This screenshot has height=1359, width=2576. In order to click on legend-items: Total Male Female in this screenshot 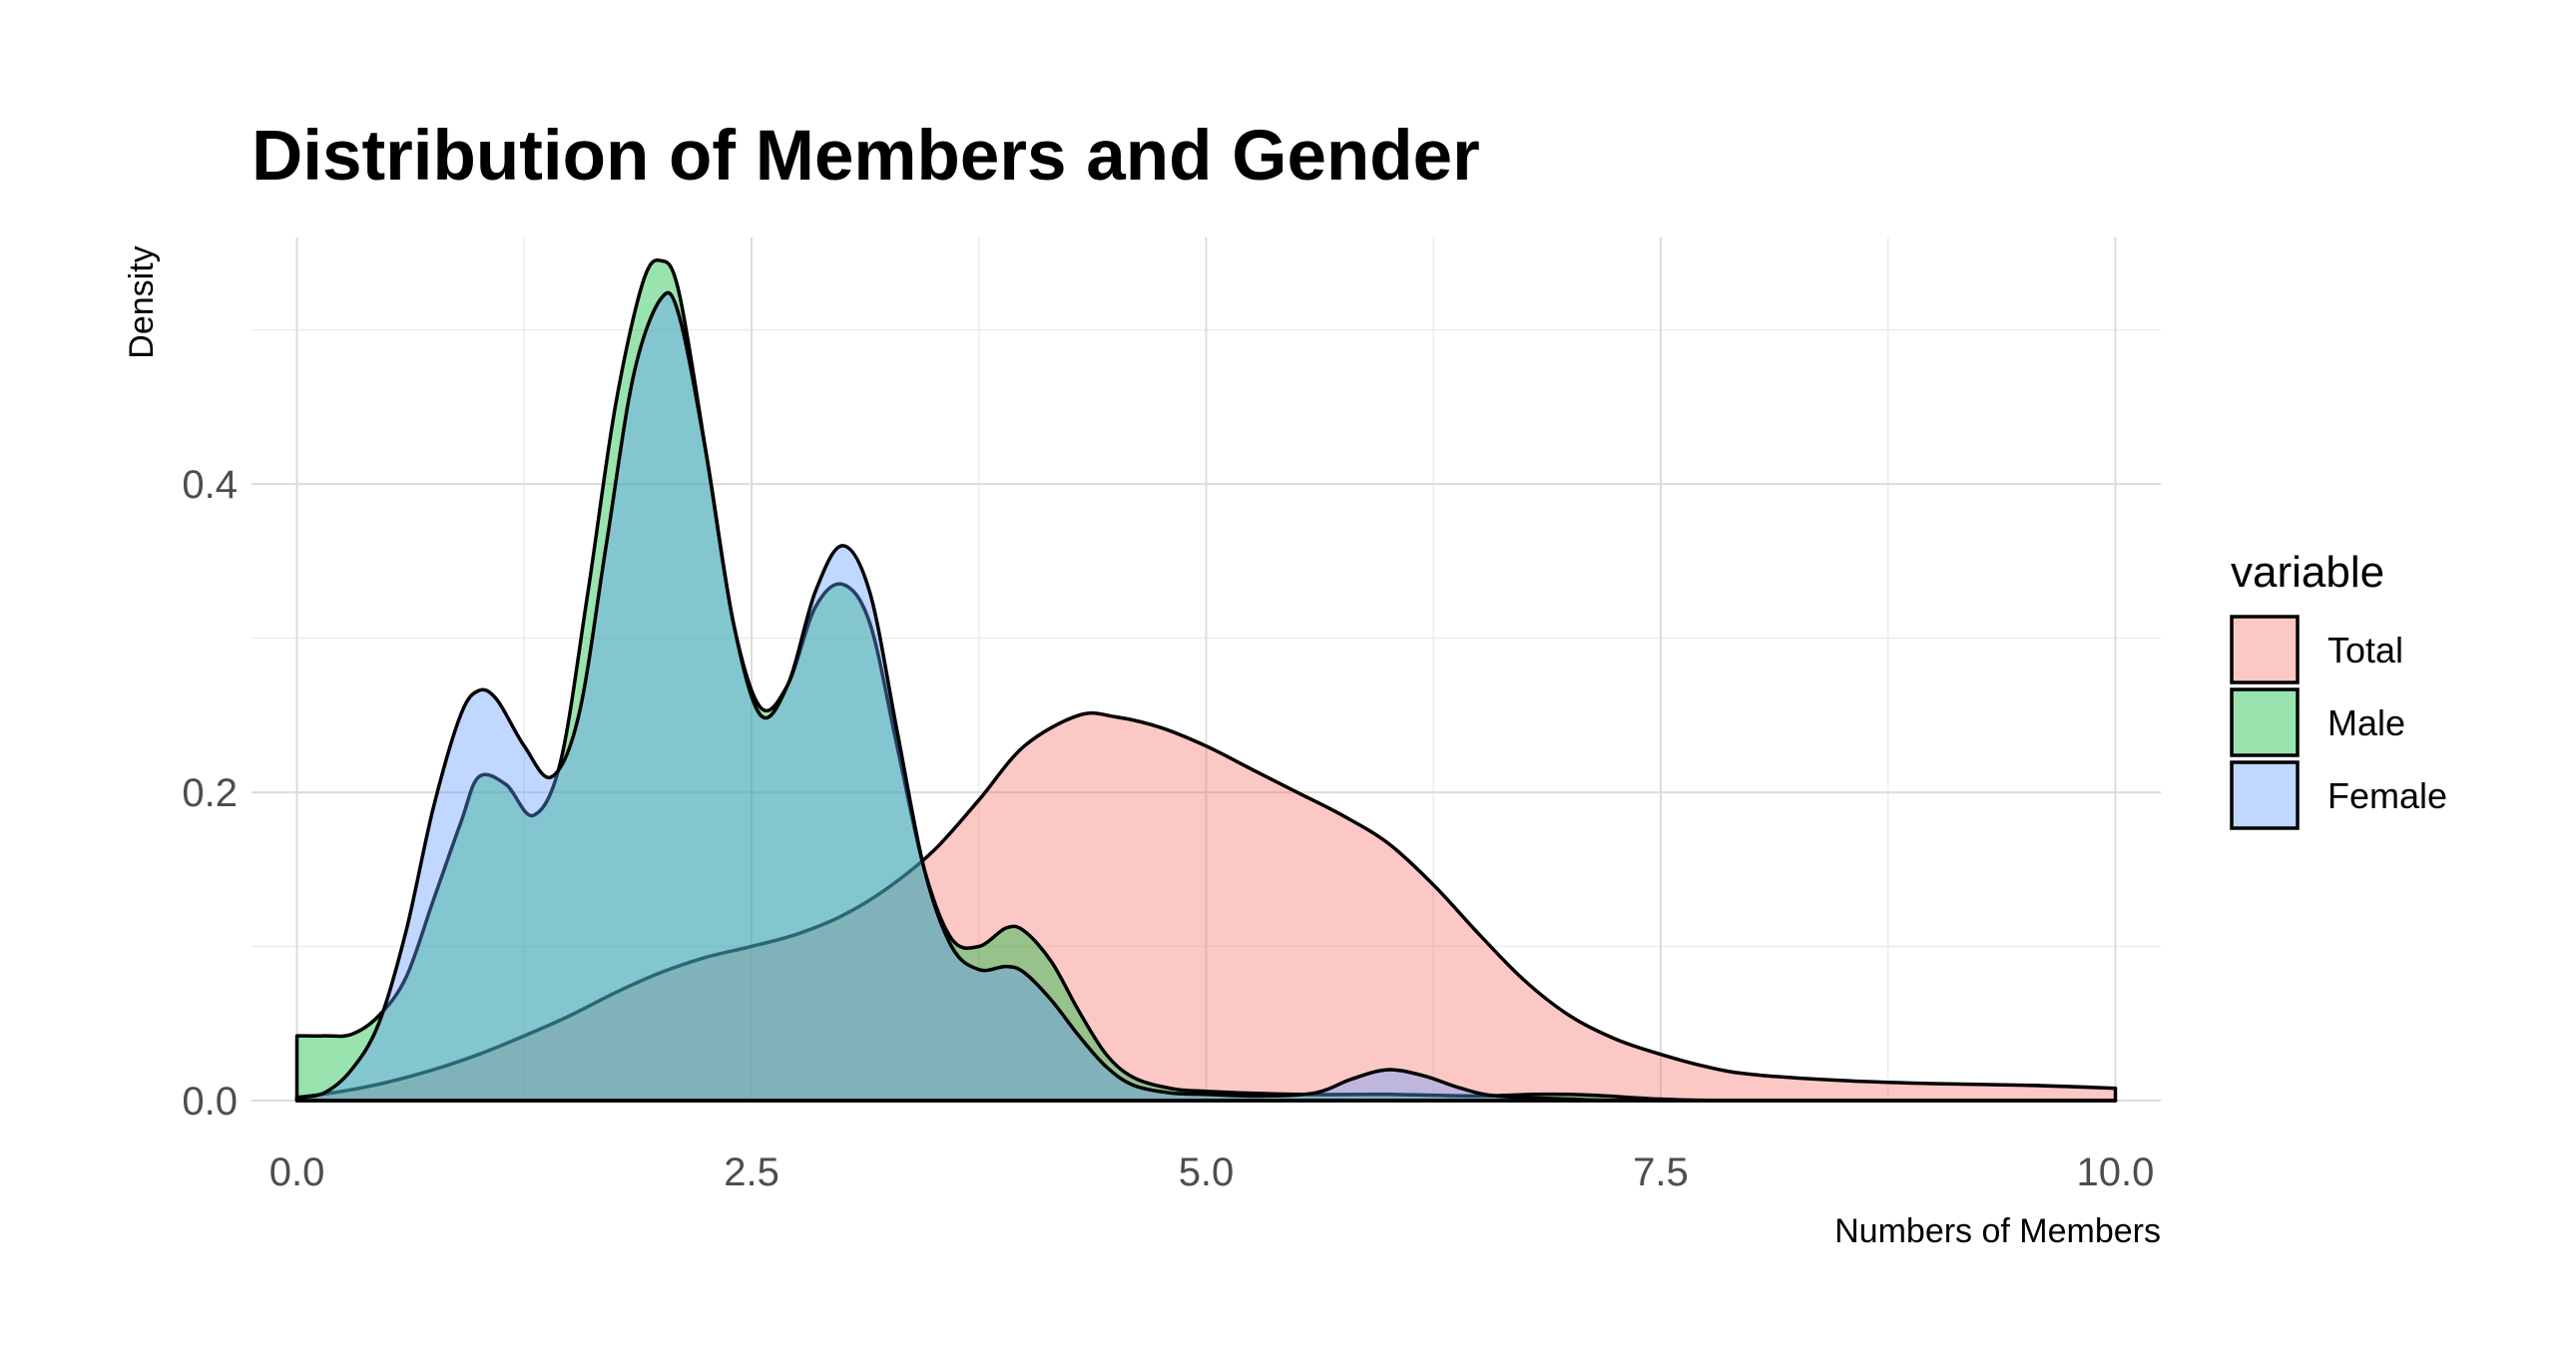, I will do `click(2338, 722)`.